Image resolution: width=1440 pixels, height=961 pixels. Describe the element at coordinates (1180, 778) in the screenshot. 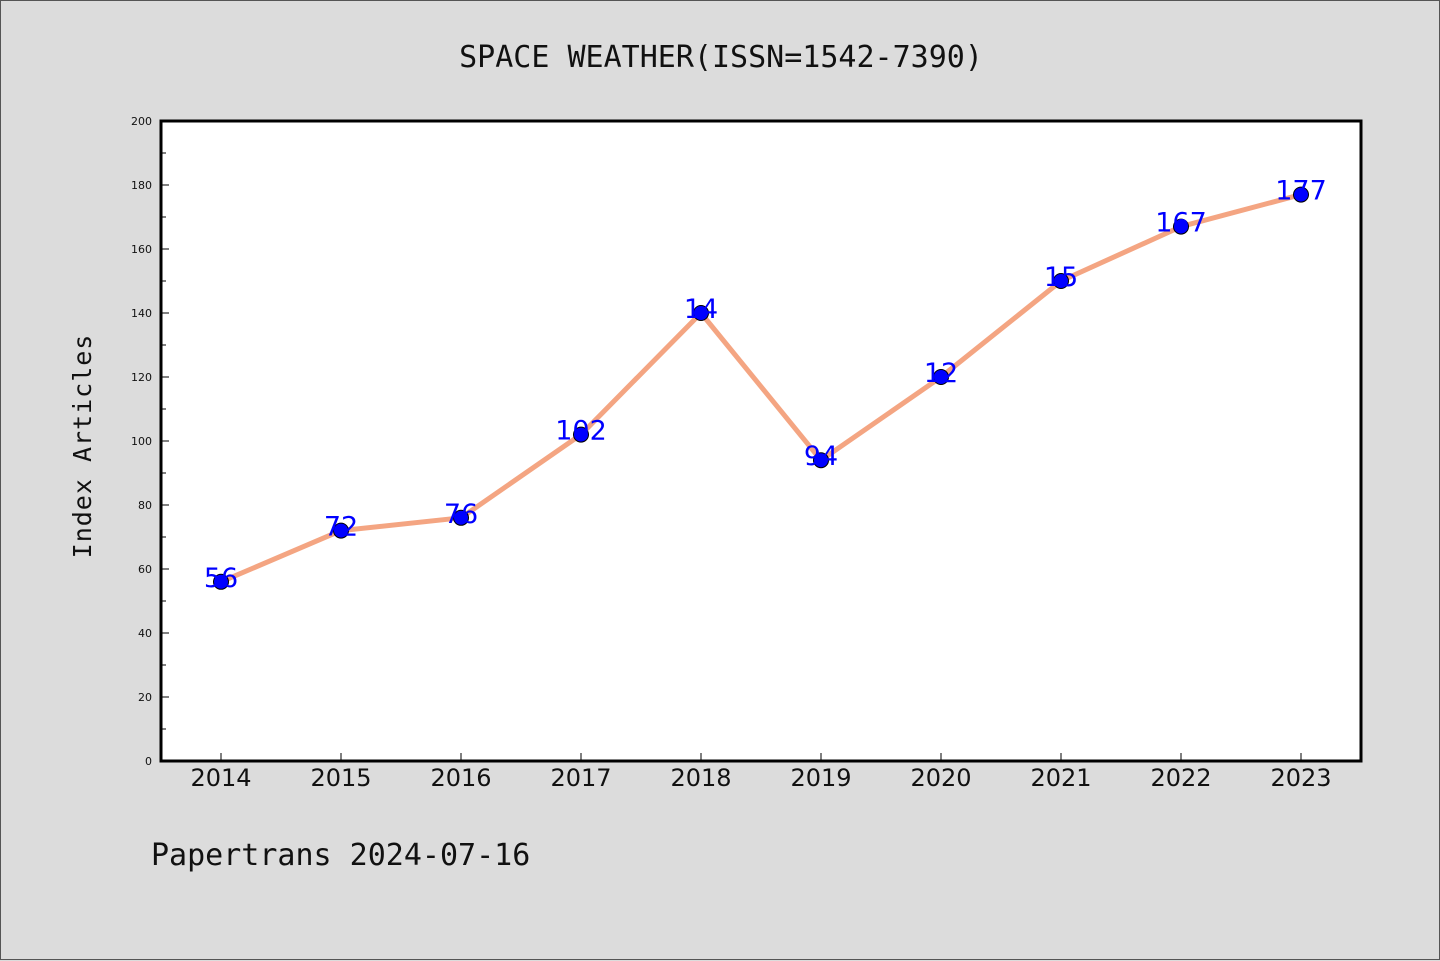

I see `x-tick-label: 2022` at that location.